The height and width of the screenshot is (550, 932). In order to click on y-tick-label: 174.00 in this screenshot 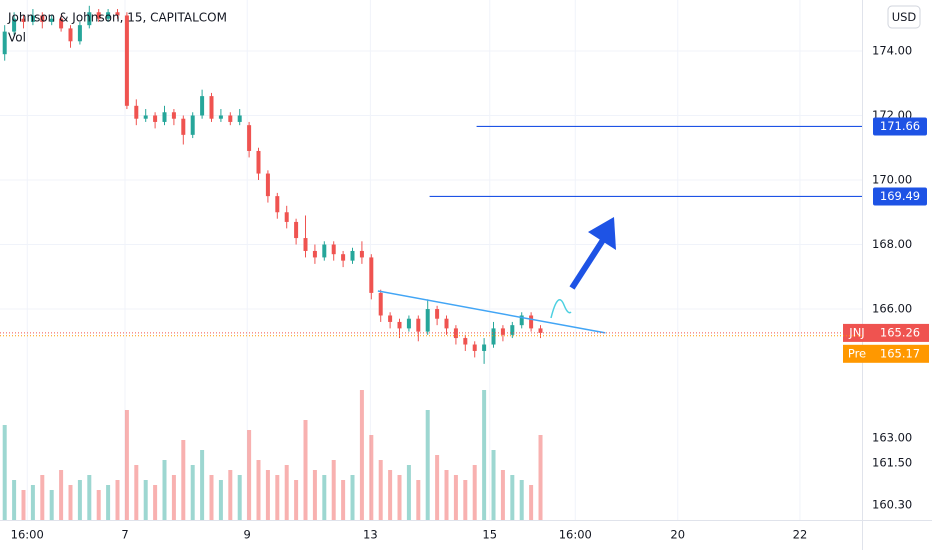, I will do `click(892, 50)`.